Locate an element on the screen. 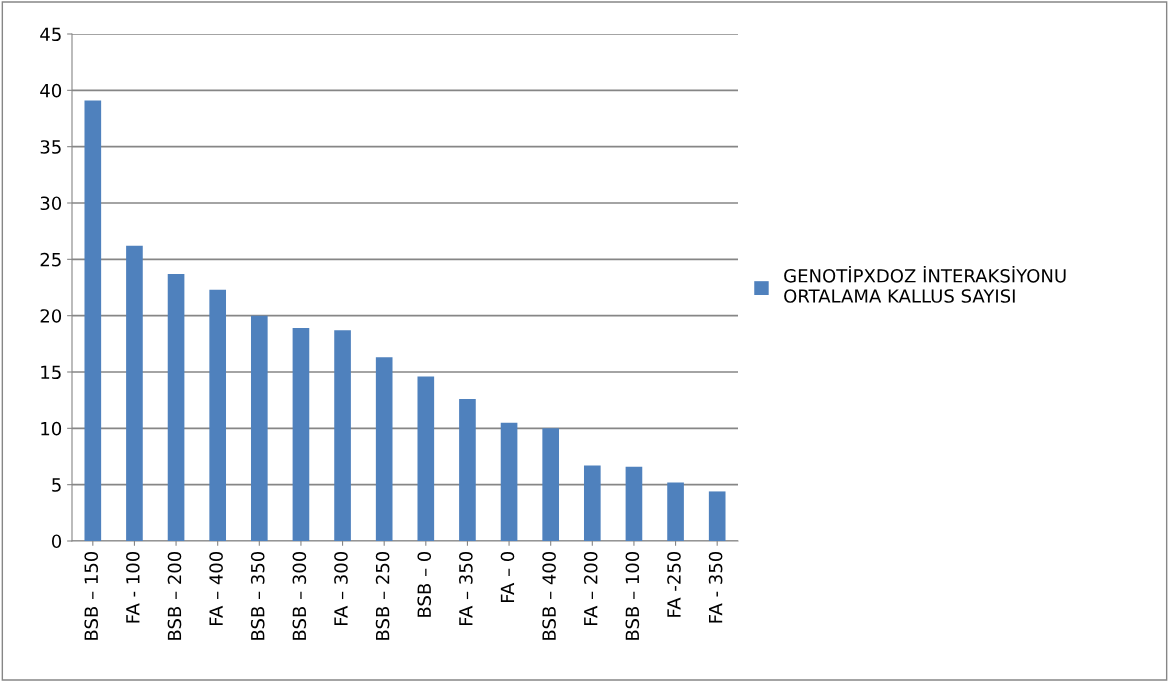 The height and width of the screenshot is (682, 1169). x-tick-label: FA – 200 is located at coordinates (590, 588).